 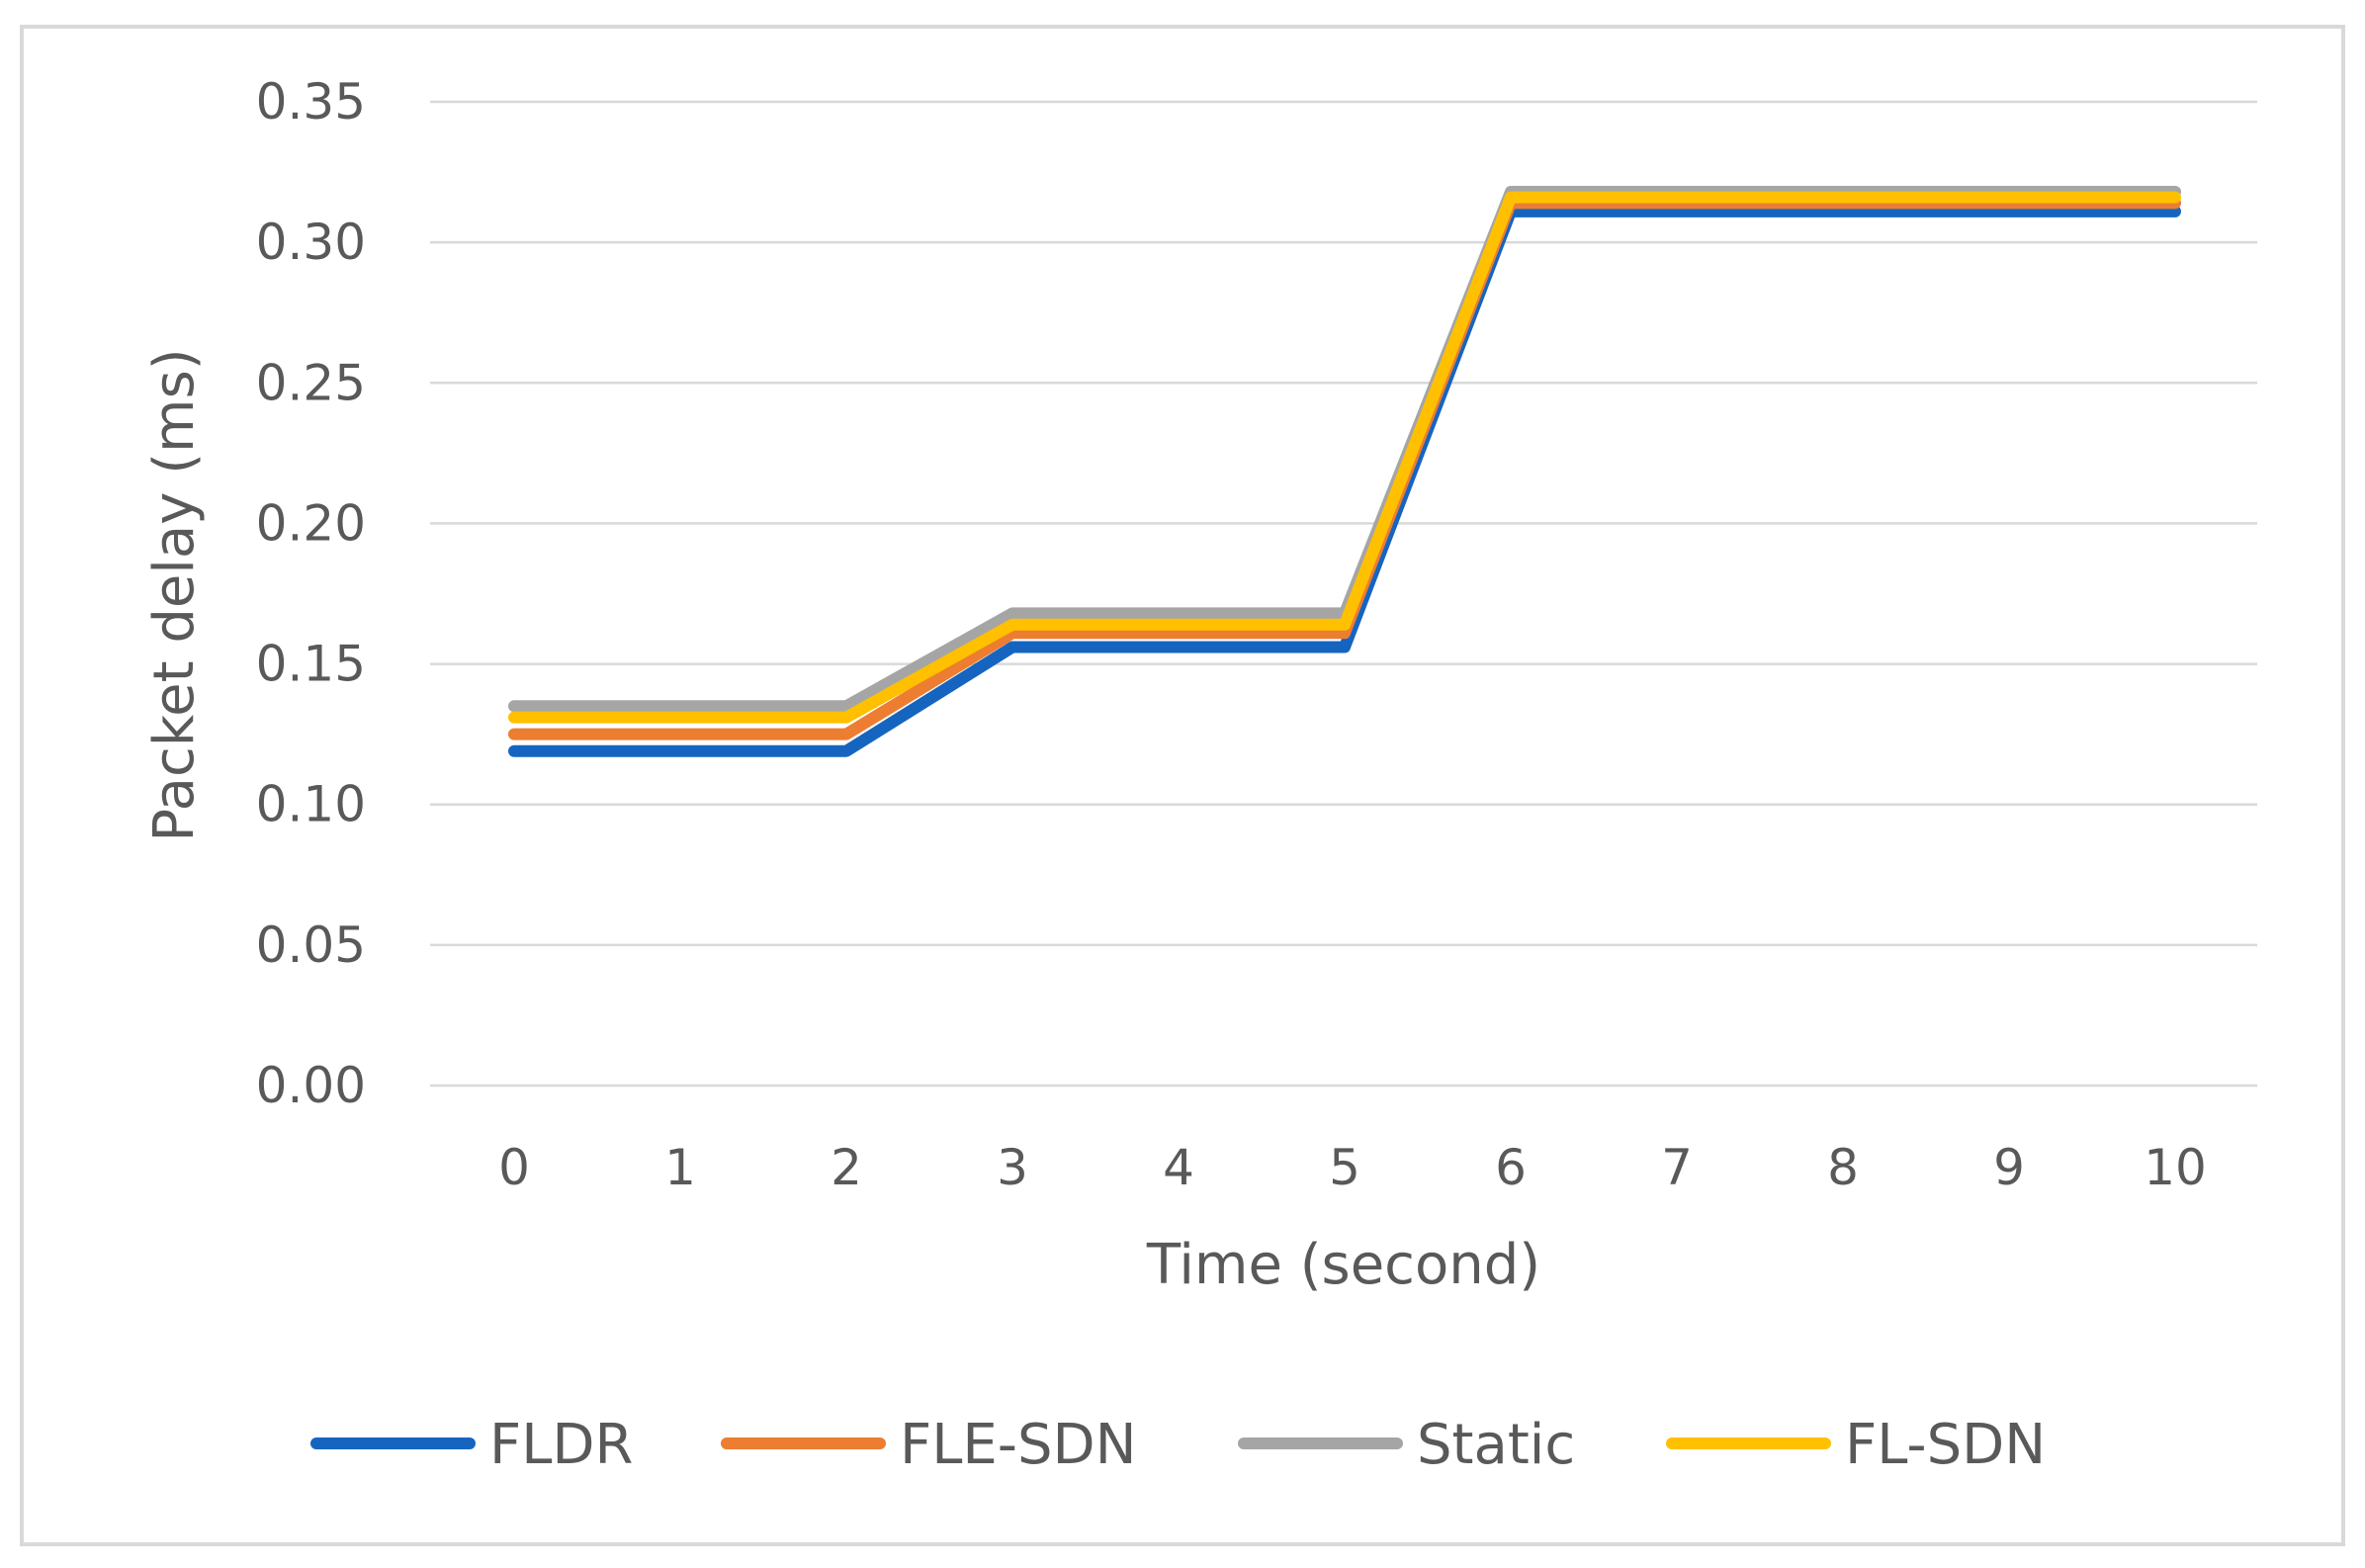 I want to click on x-tick-label: 9, so click(x=2009, y=1167).